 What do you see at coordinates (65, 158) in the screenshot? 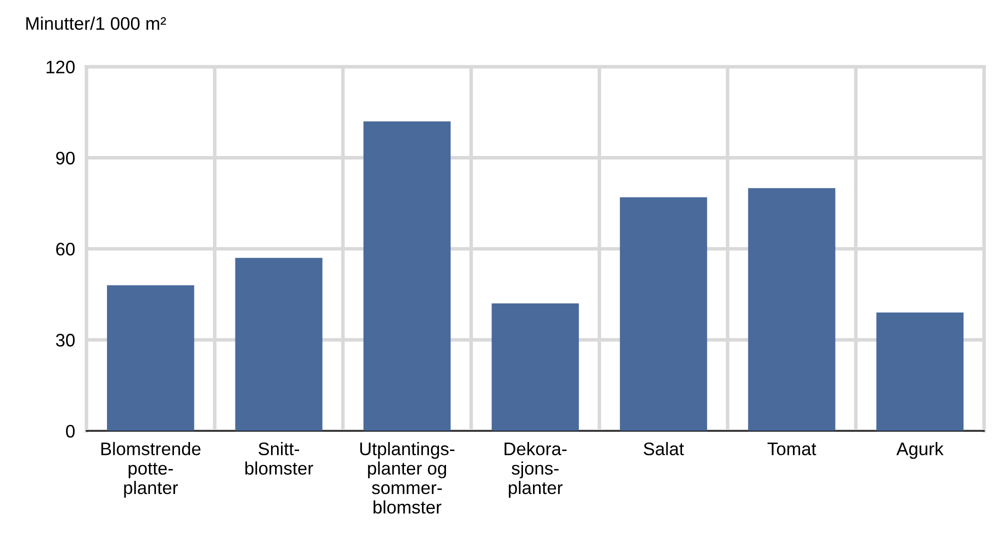
I see `y-tick-label: 90` at bounding box center [65, 158].